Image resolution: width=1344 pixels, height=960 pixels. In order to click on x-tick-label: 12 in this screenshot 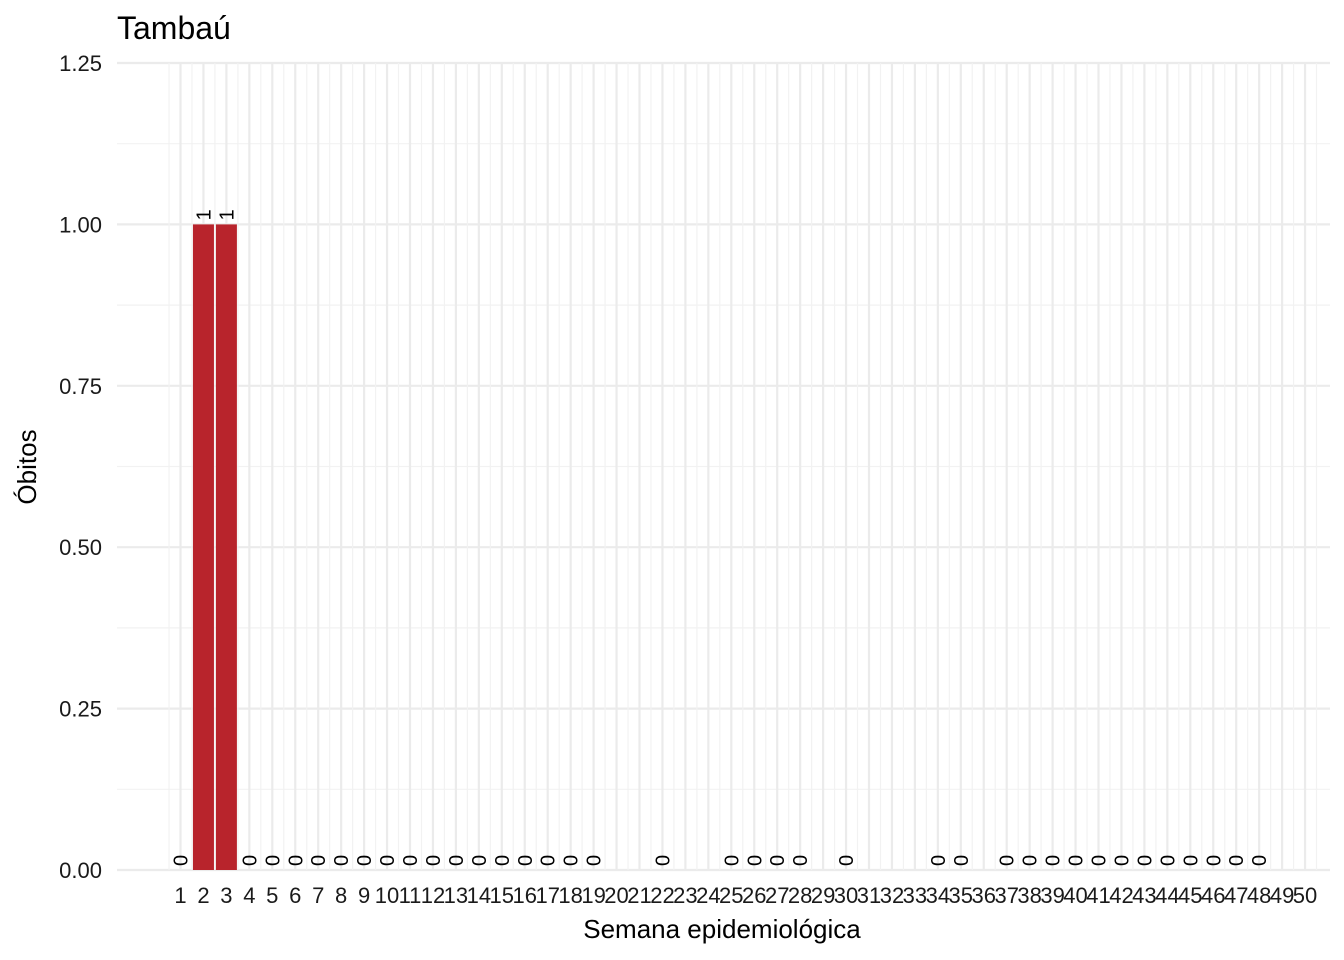, I will do `click(433, 895)`.